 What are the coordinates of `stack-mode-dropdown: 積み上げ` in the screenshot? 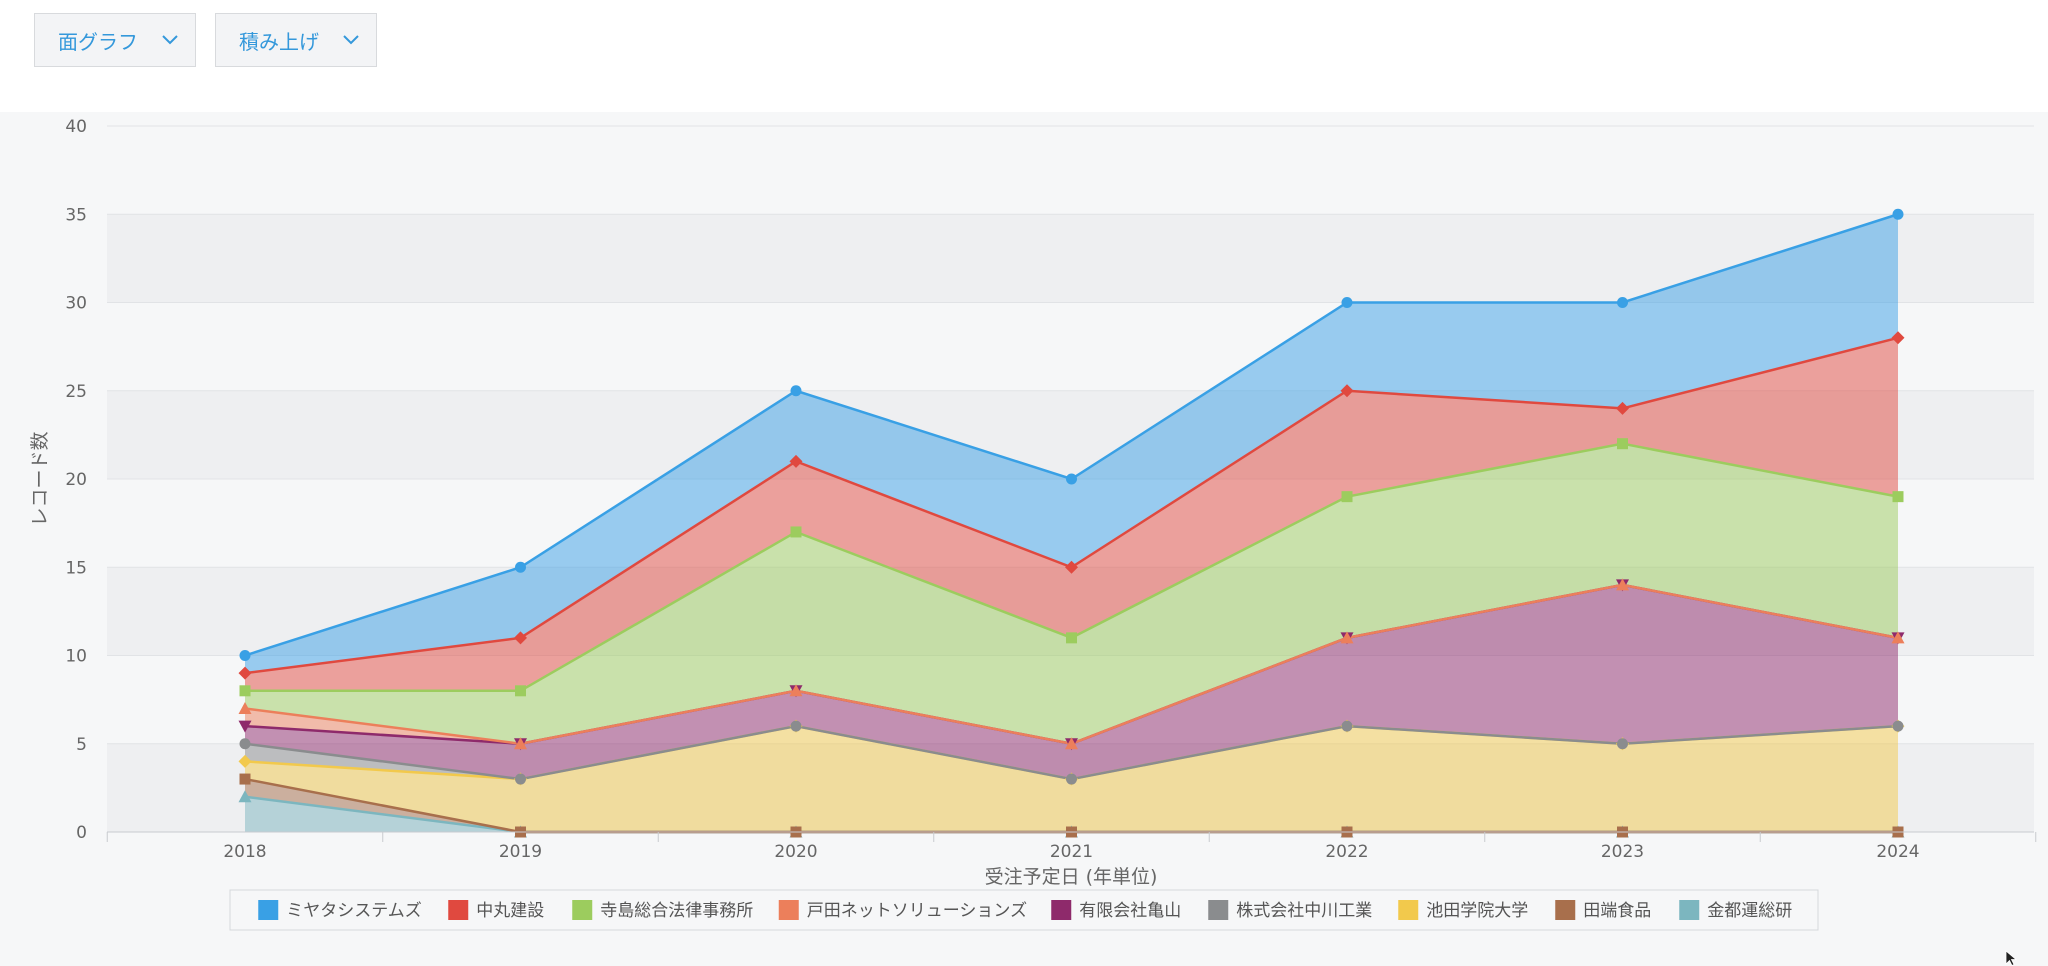 It's located at (296, 40).